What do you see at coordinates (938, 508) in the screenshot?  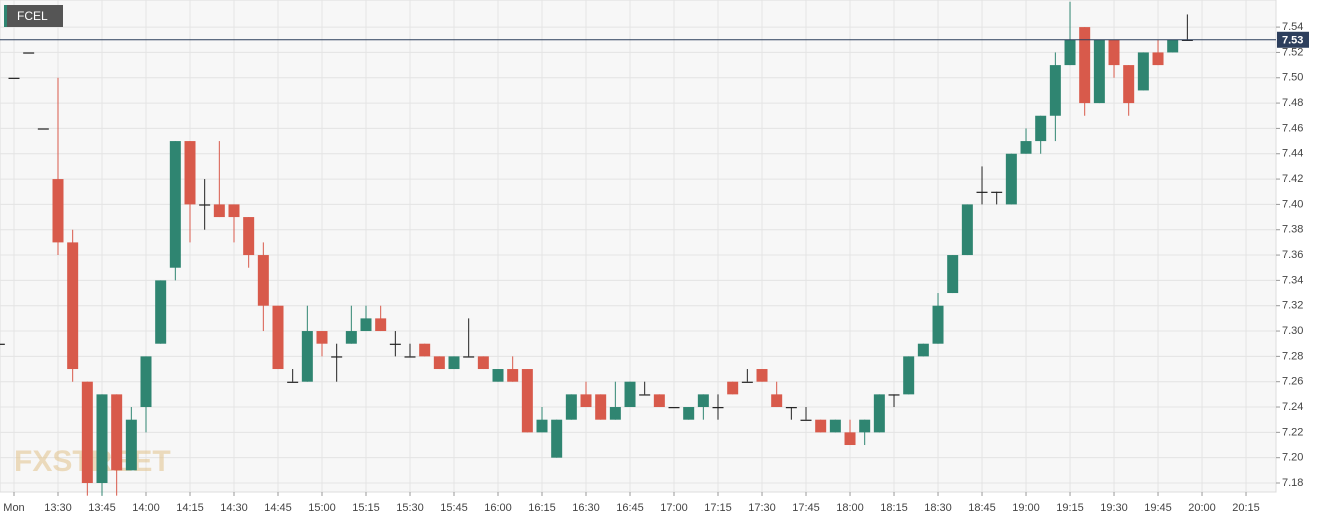 I see `x-tick-label: 18:30` at bounding box center [938, 508].